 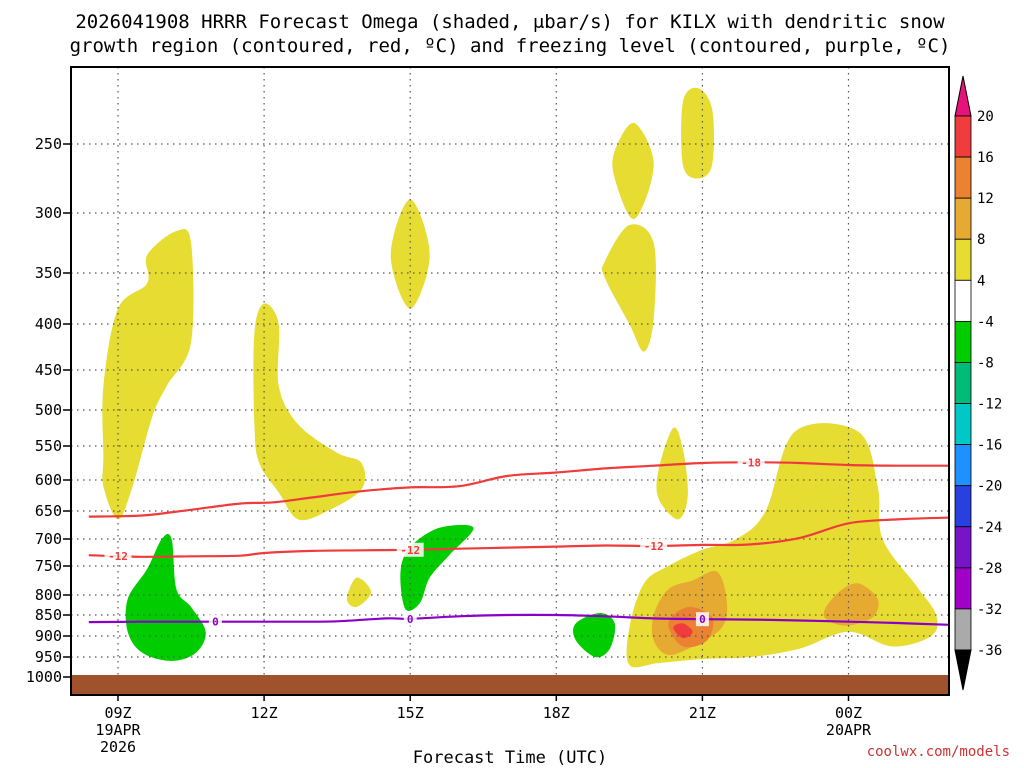 What do you see at coordinates (48, 511) in the screenshot?
I see `y-tick-label: 650` at bounding box center [48, 511].